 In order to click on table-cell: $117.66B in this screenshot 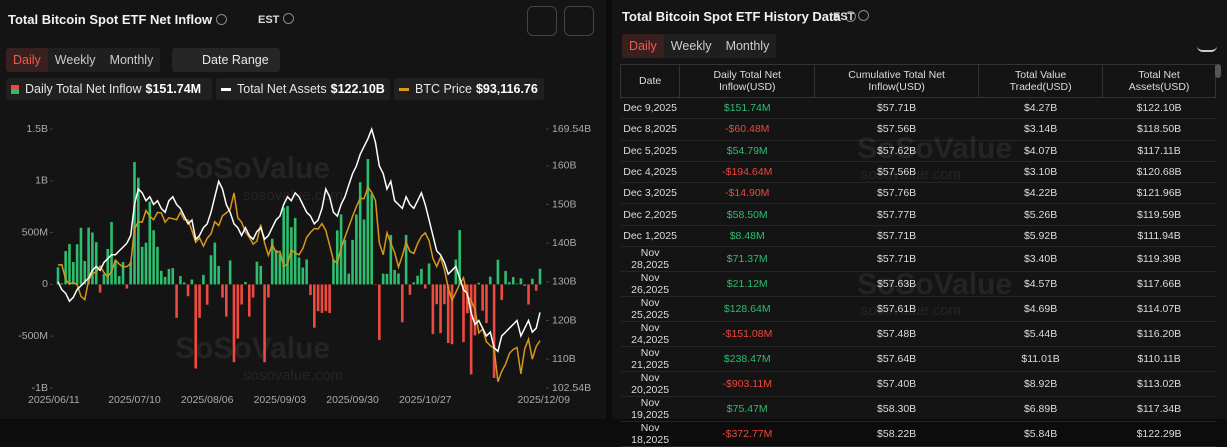, I will do `click(1159, 284)`.